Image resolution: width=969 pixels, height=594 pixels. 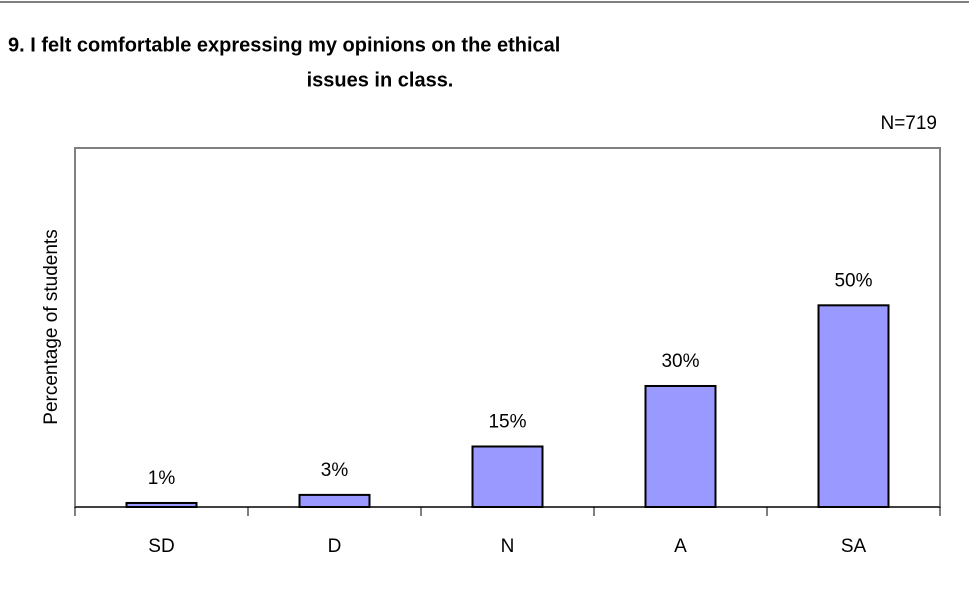 What do you see at coordinates (507, 422) in the screenshot?
I see `value-label: 15%` at bounding box center [507, 422].